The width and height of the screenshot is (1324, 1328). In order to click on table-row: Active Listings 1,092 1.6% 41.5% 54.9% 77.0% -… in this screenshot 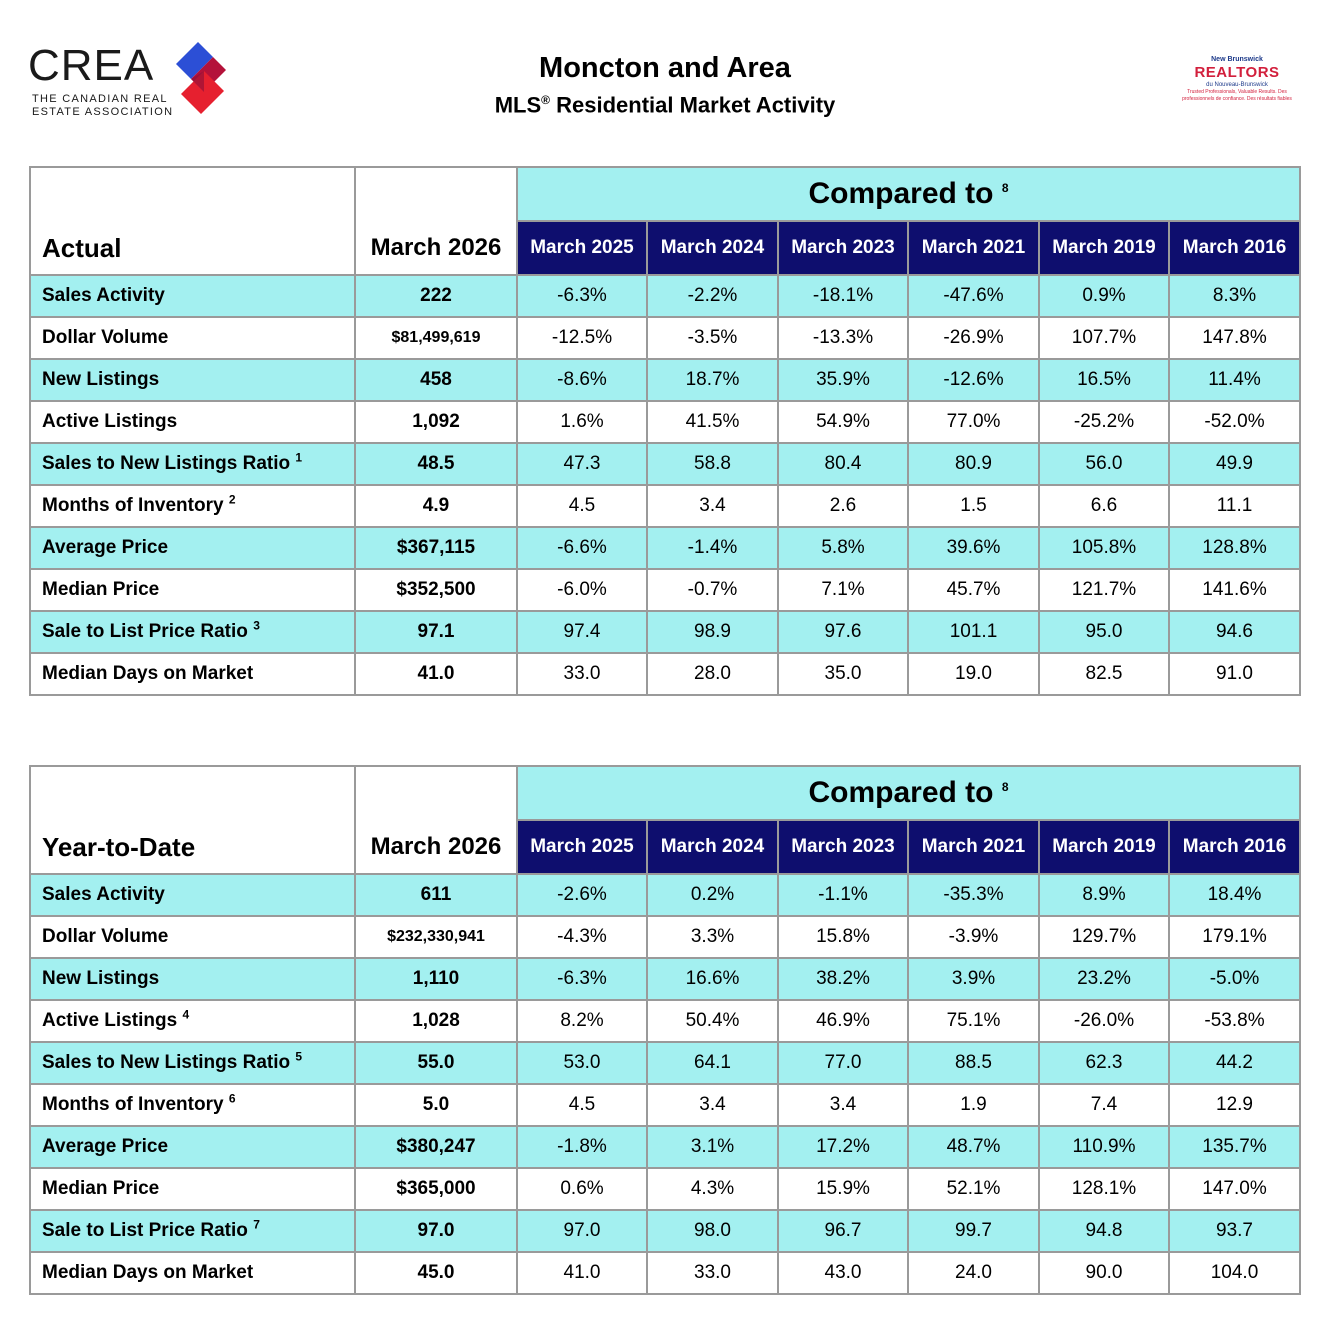, I will do `click(665, 422)`.